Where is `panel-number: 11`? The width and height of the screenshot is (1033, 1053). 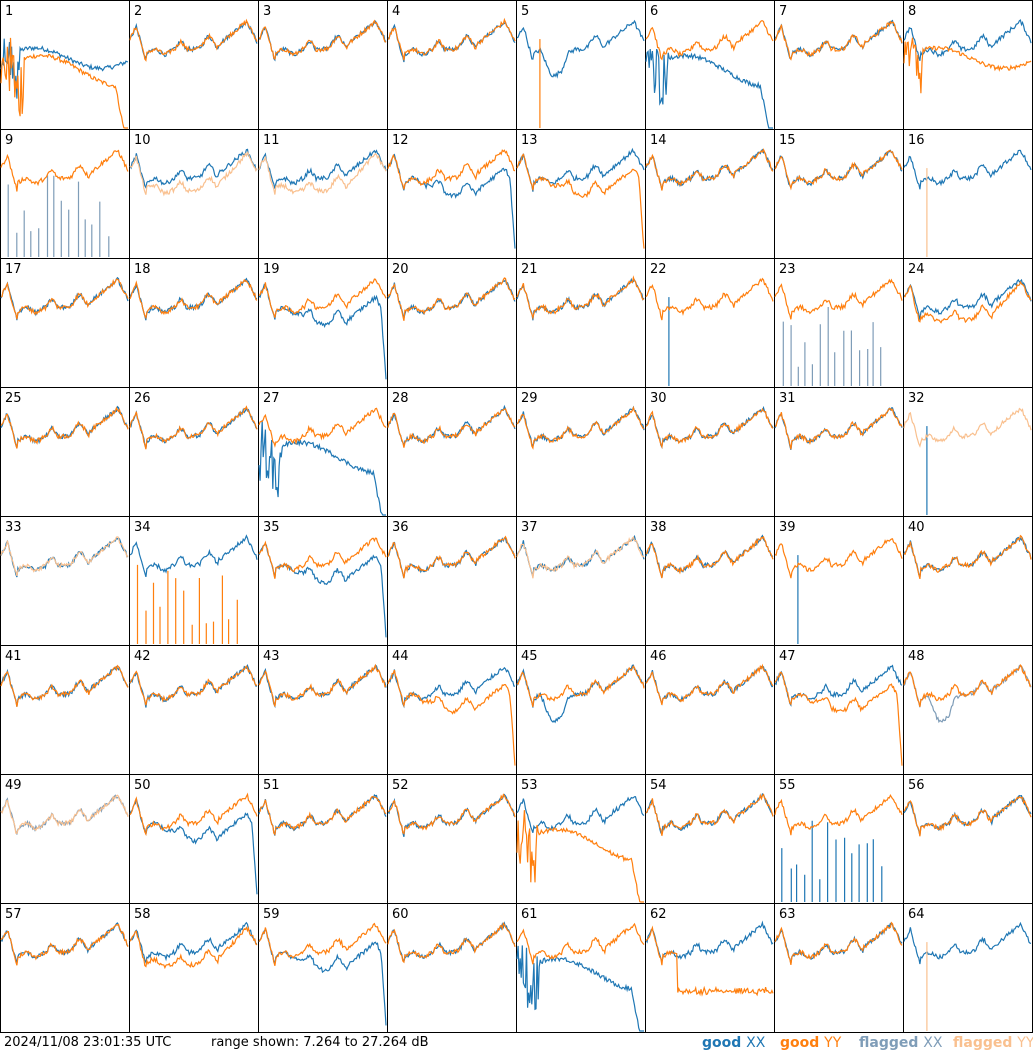
panel-number: 11 is located at coordinates (271, 140).